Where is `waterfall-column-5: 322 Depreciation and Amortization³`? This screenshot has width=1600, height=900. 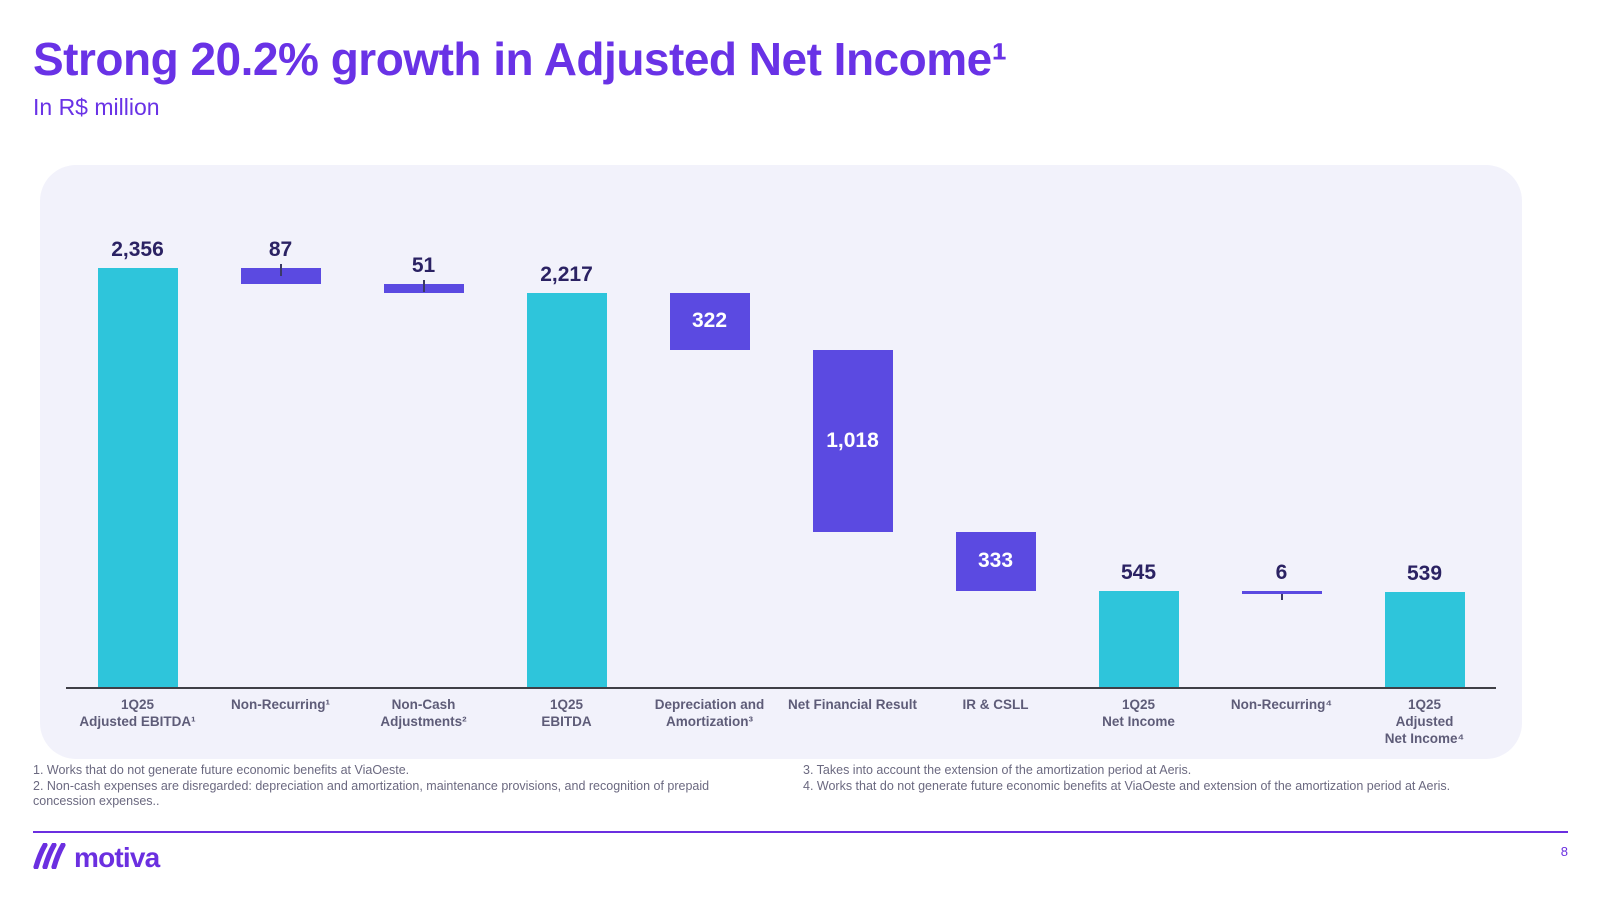
waterfall-column-5: 322 Depreciation and Amortization³ is located at coordinates (709, 462).